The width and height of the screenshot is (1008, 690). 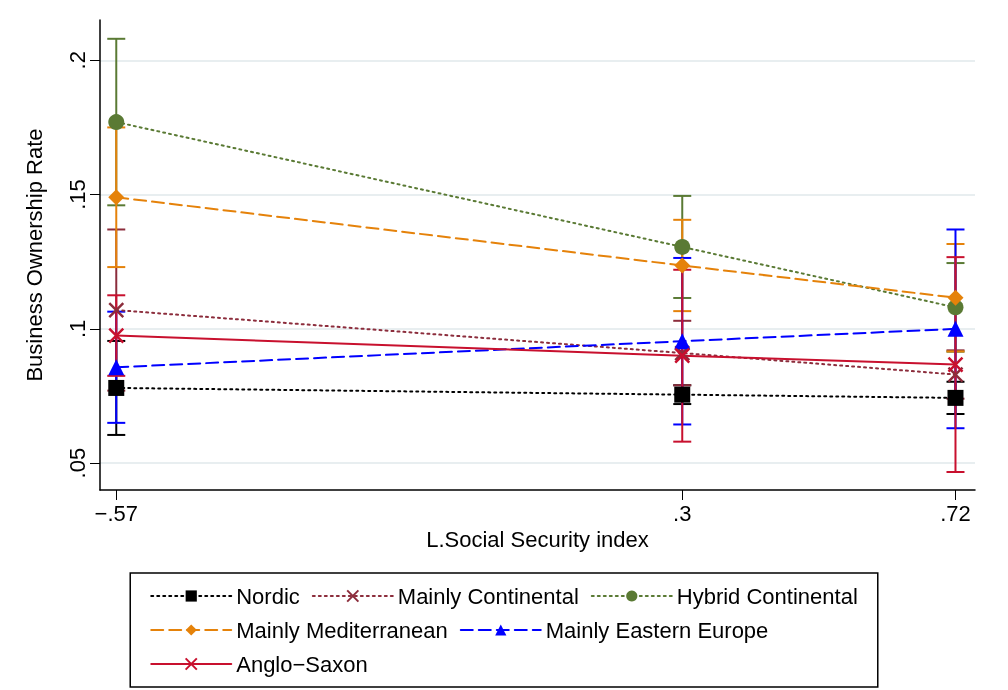 What do you see at coordinates (488, 596) in the screenshot?
I see `legend-label: Mainly Continental` at bounding box center [488, 596].